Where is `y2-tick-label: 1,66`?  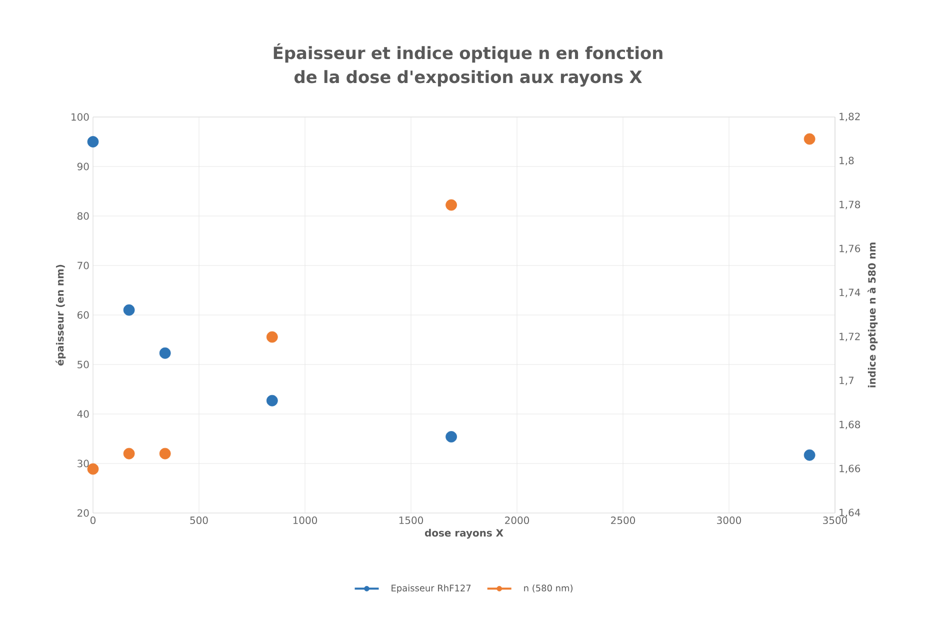 y2-tick-label: 1,66 is located at coordinates (850, 469).